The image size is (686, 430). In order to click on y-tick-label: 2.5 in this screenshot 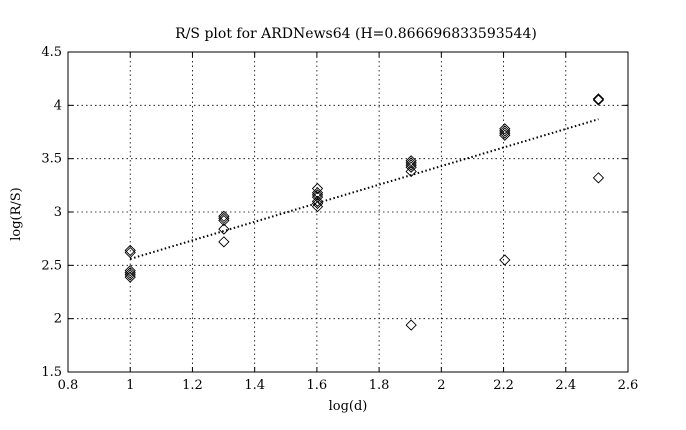, I will do `click(51, 265)`.